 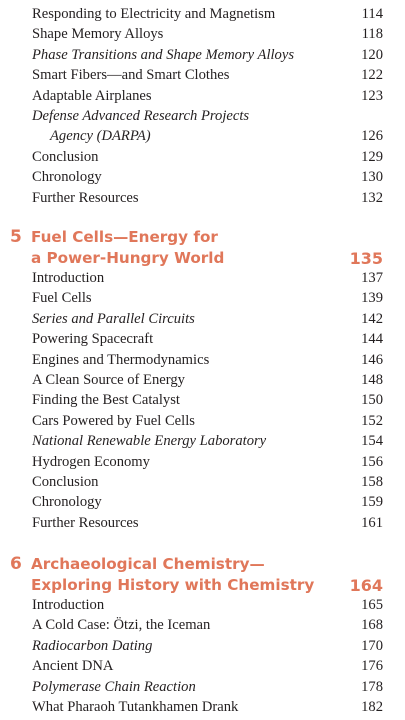 What do you see at coordinates (154, 14) in the screenshot?
I see `toc-entry-title: Responding to Electricity and Magnetism` at bounding box center [154, 14].